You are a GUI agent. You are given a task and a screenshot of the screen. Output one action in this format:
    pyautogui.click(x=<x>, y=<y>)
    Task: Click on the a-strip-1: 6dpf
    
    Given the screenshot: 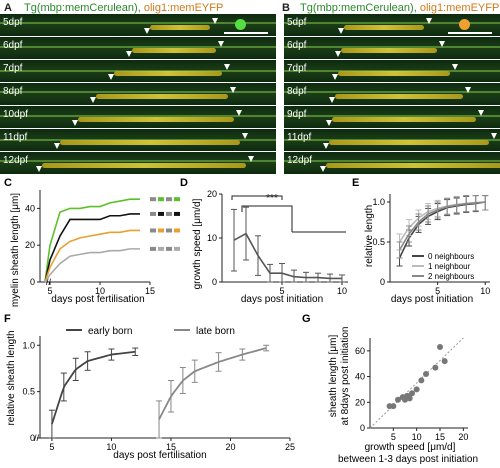 What is the action you would take?
    pyautogui.click(x=138, y=48)
    